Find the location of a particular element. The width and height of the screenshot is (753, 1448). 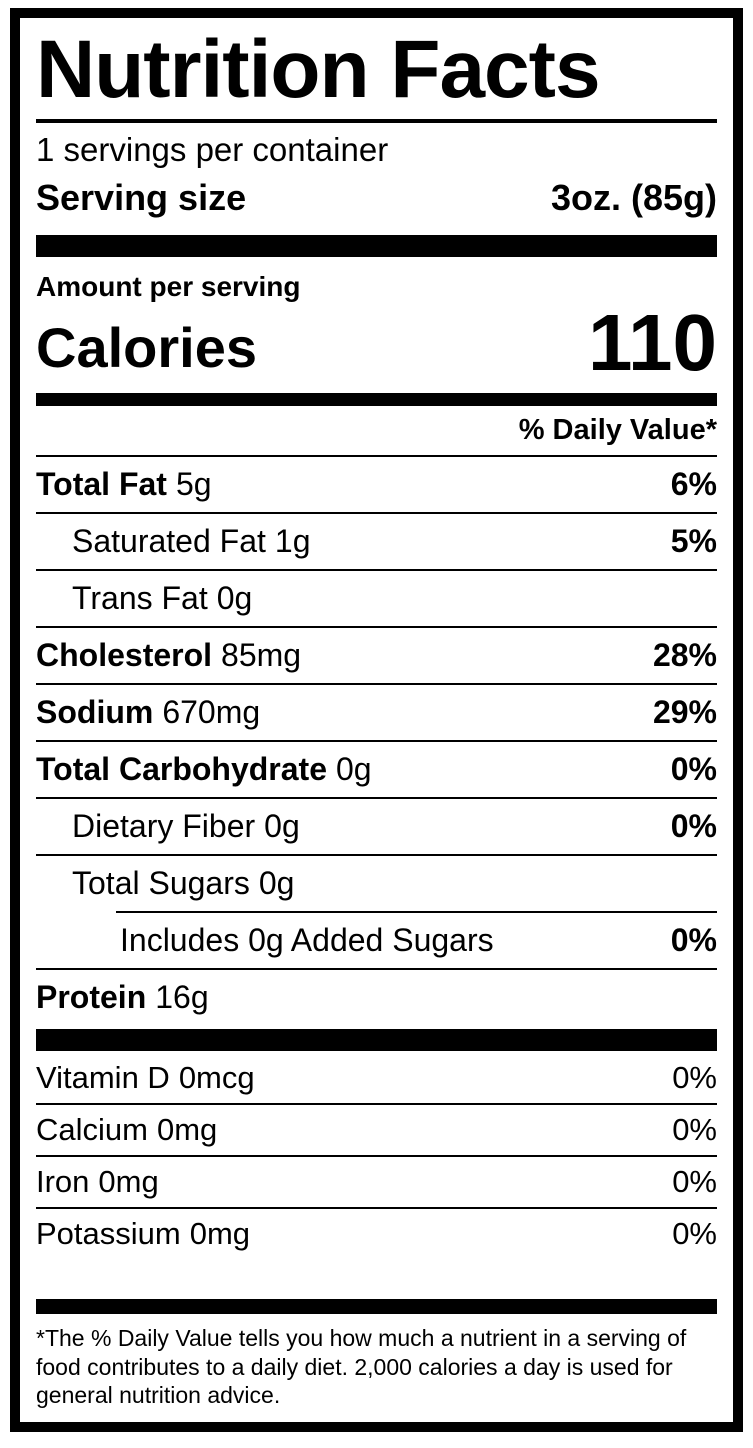

nutrient-name: Dietary Fiber is located at coordinates (164, 825).